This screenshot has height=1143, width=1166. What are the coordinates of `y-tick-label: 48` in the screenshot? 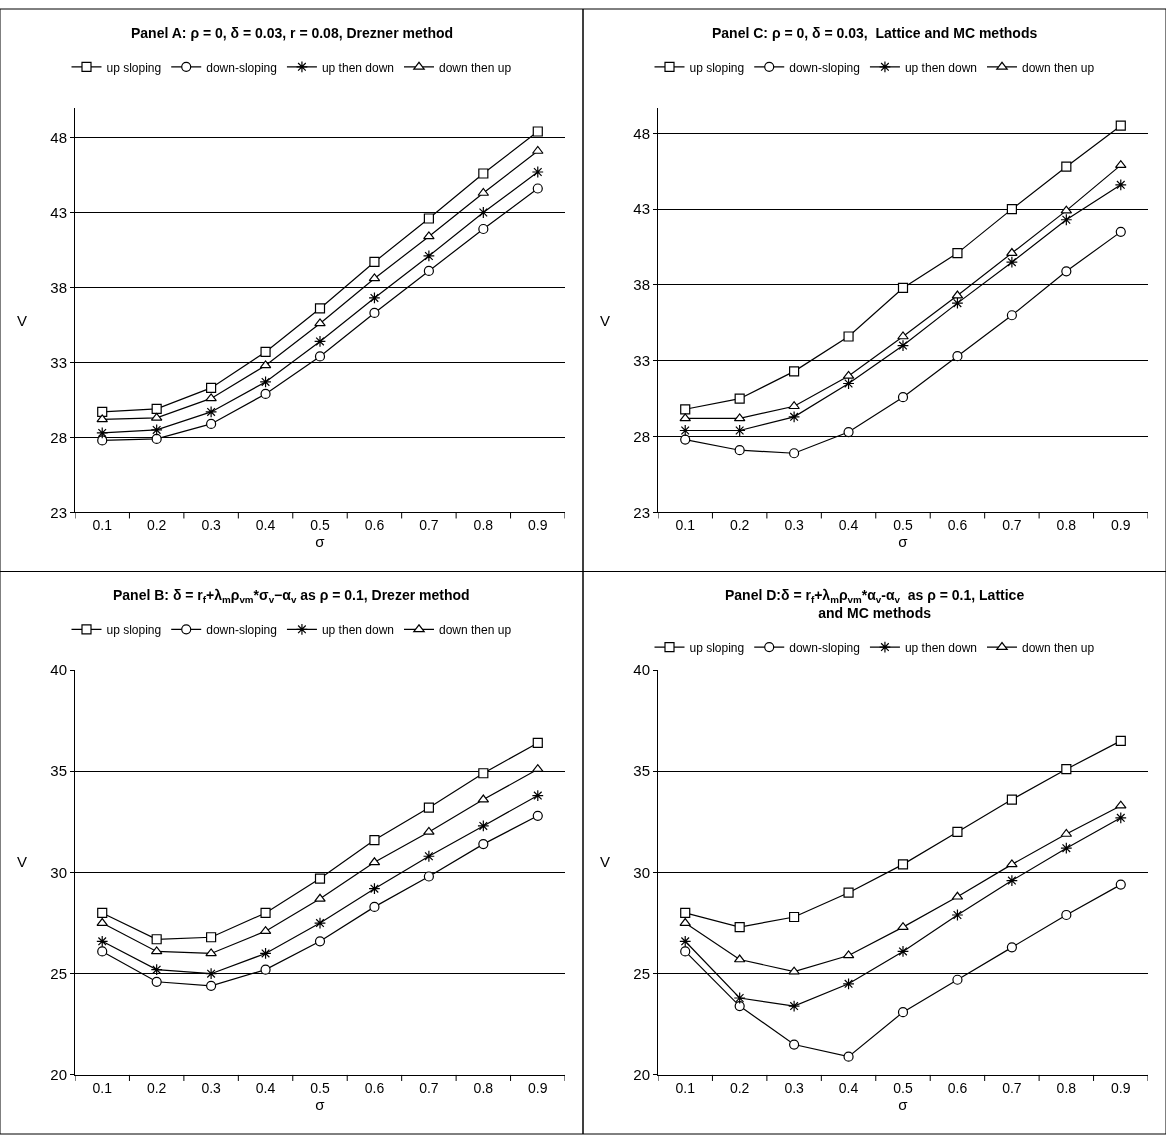 It's located at (58, 137).